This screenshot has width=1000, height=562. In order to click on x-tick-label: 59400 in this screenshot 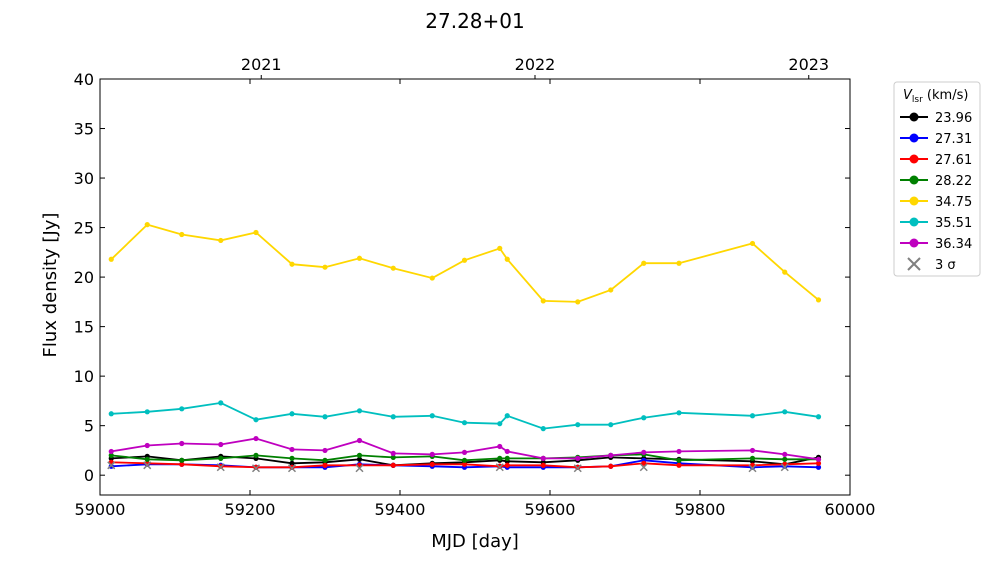, I will do `click(400, 509)`.